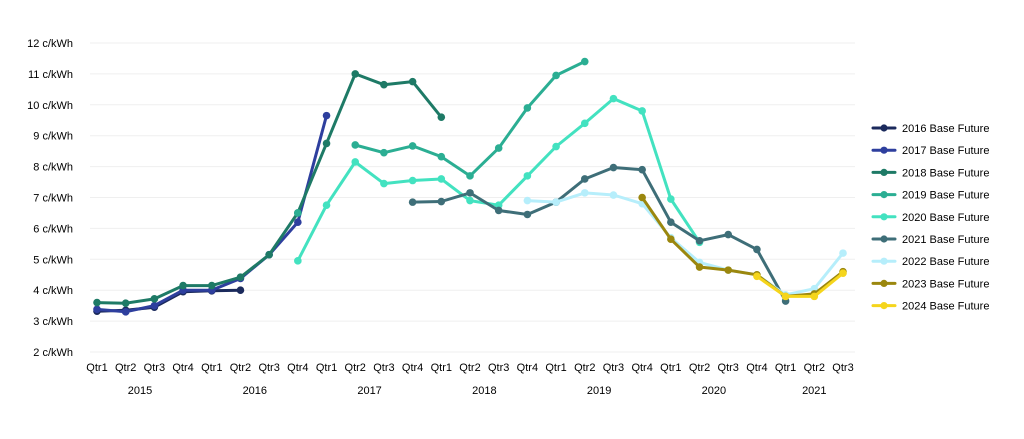  Describe the element at coordinates (53, 291) in the screenshot. I see `y-tick-label: 4 c/kWh` at that location.